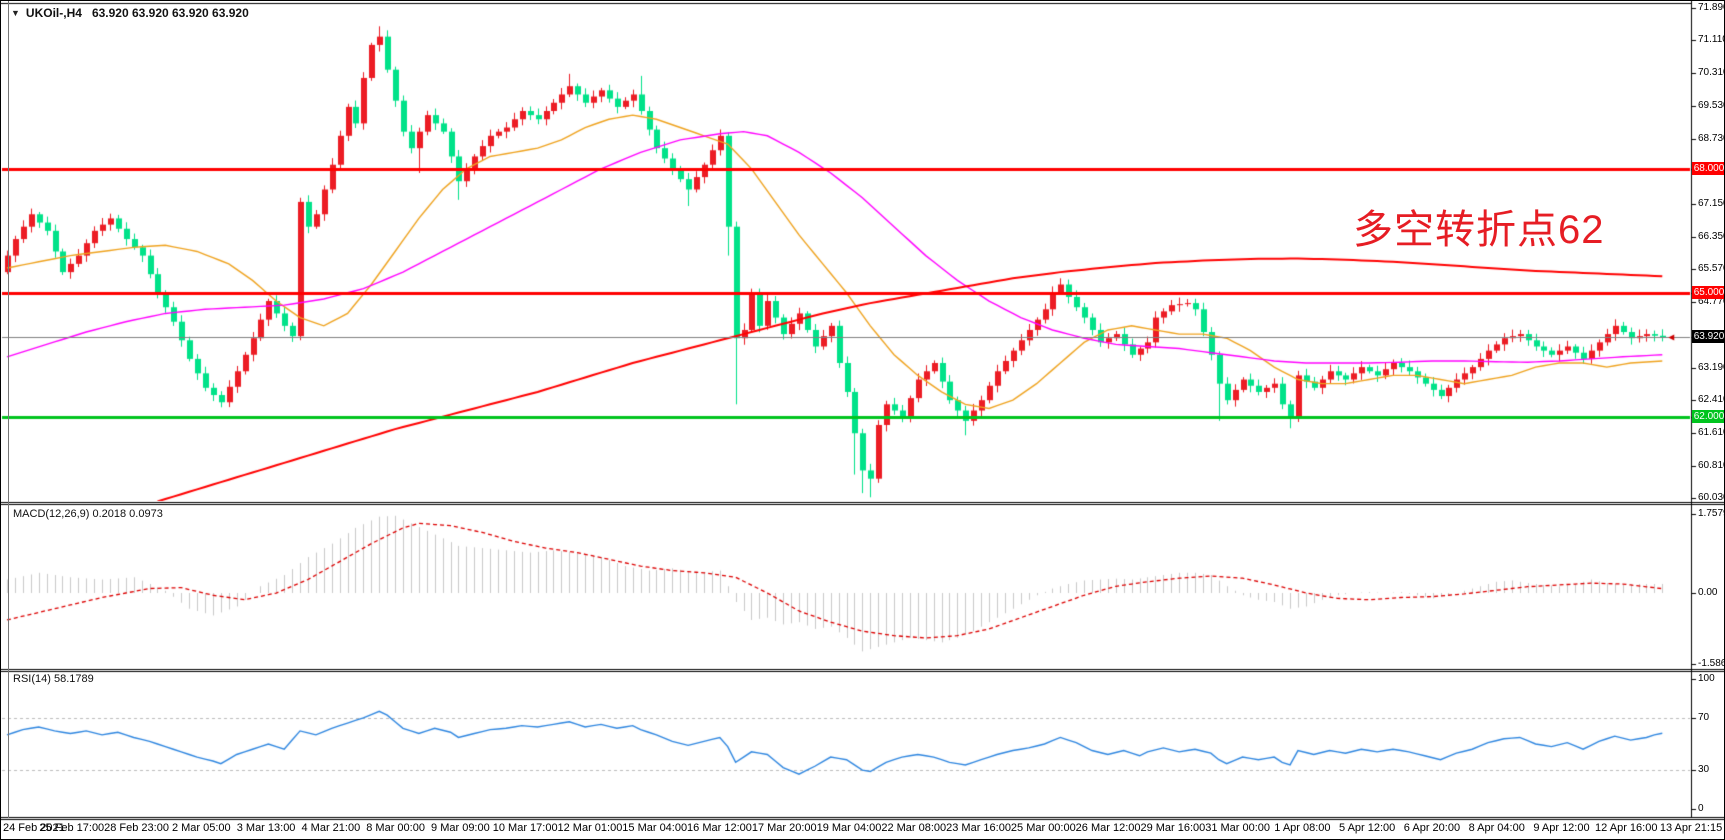 The image size is (1725, 840). Describe the element at coordinates (1496, 828) in the screenshot. I see `time-axis-label: 8 Apr 04:00` at that location.